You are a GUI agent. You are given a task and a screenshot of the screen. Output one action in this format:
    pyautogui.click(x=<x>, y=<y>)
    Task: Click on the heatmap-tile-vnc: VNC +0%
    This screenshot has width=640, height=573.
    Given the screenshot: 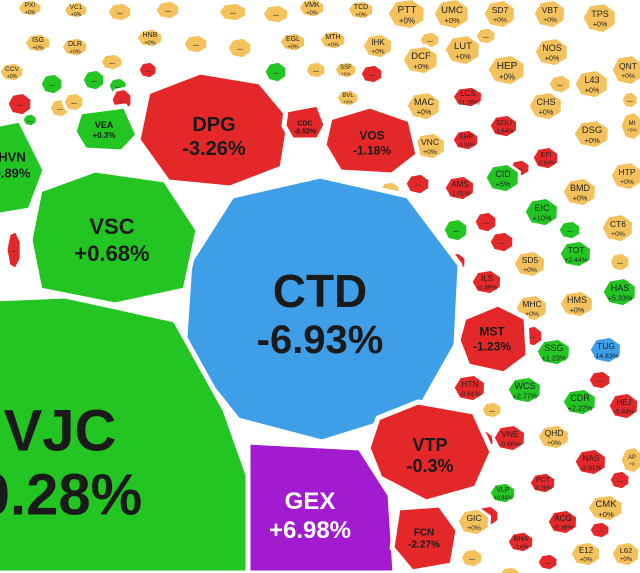 What is the action you would take?
    pyautogui.click(x=429, y=146)
    